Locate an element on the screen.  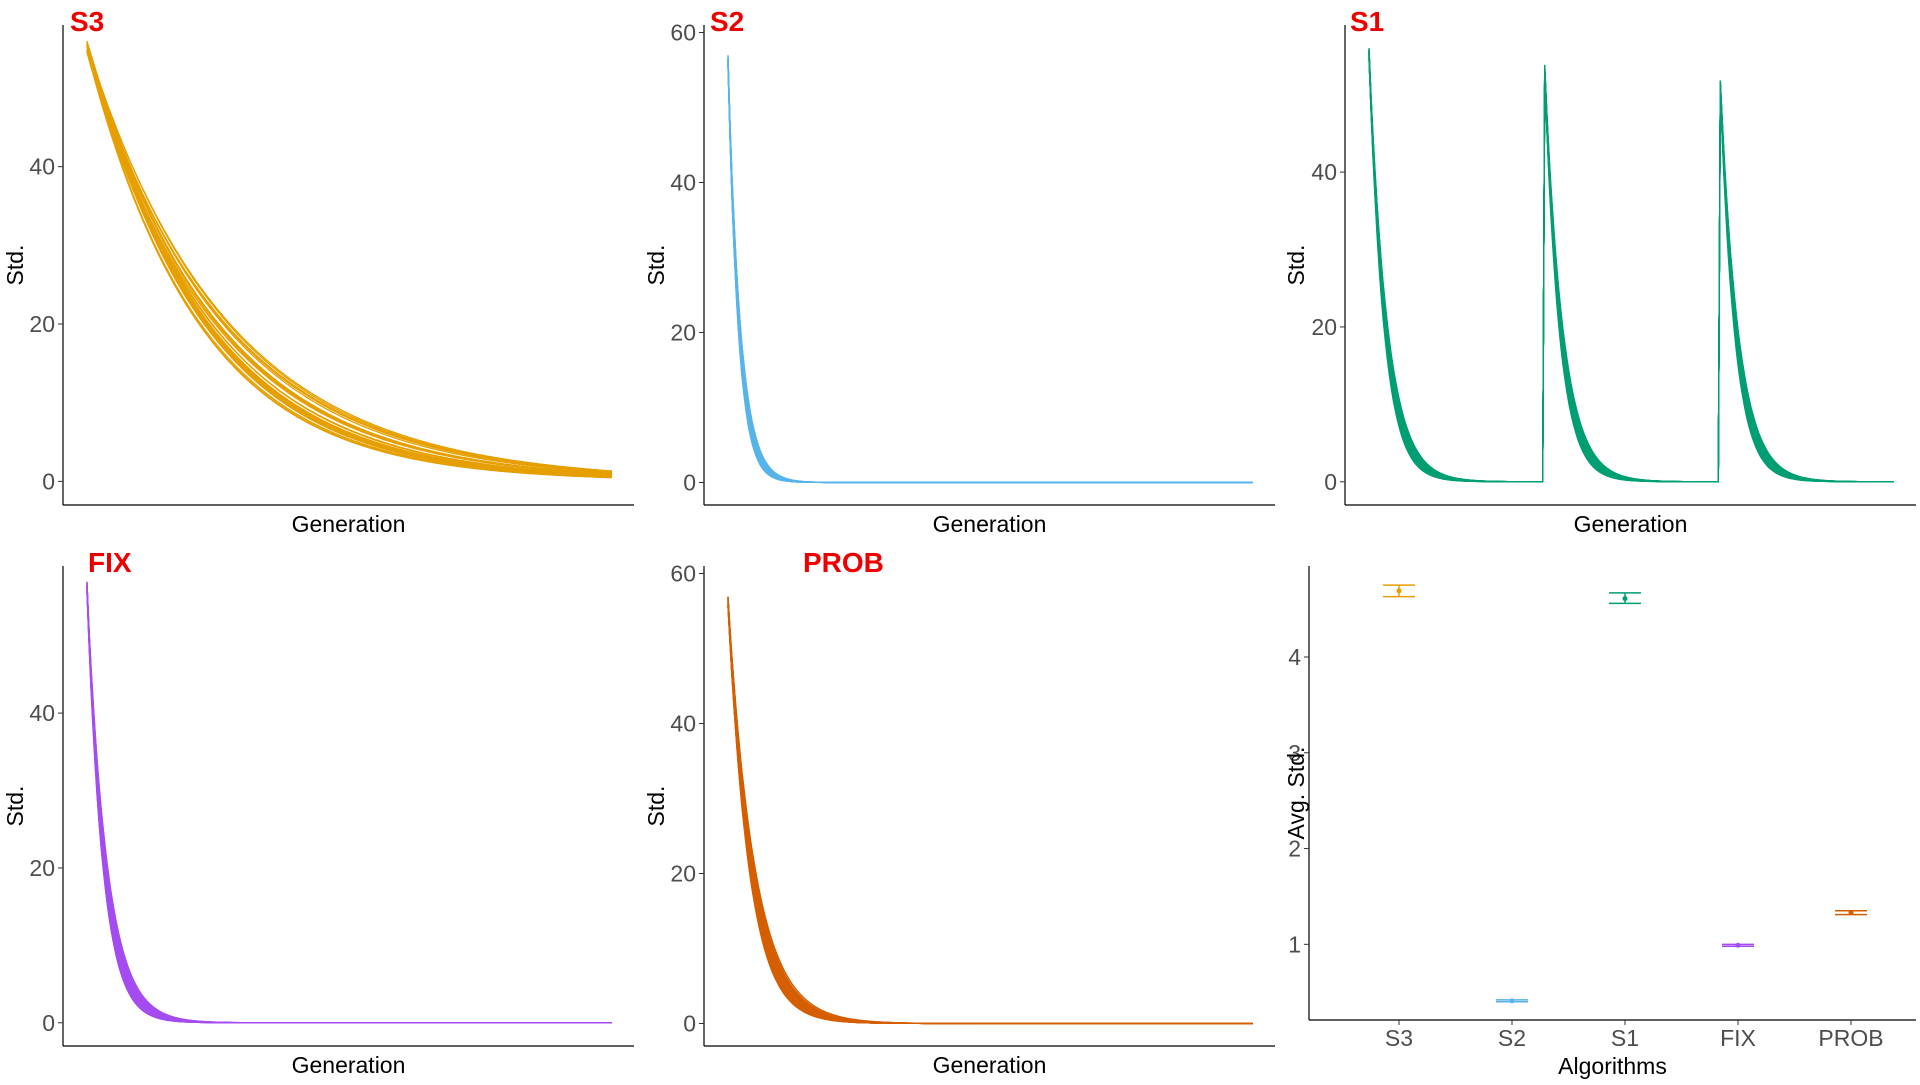
x-tick-label: S3 is located at coordinates (1399, 1038).